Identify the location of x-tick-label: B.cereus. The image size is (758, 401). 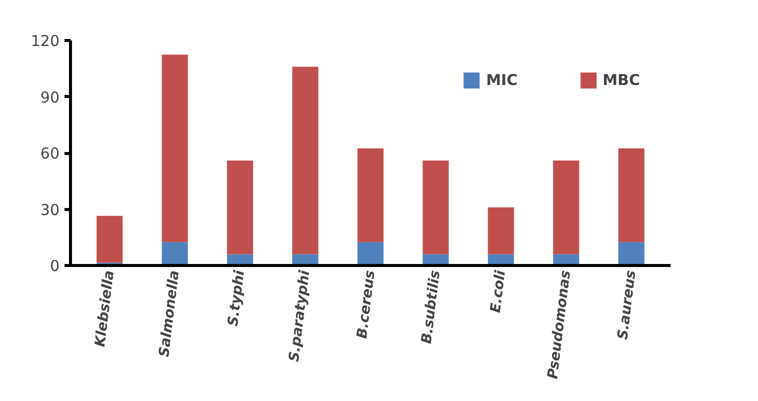
(366, 305).